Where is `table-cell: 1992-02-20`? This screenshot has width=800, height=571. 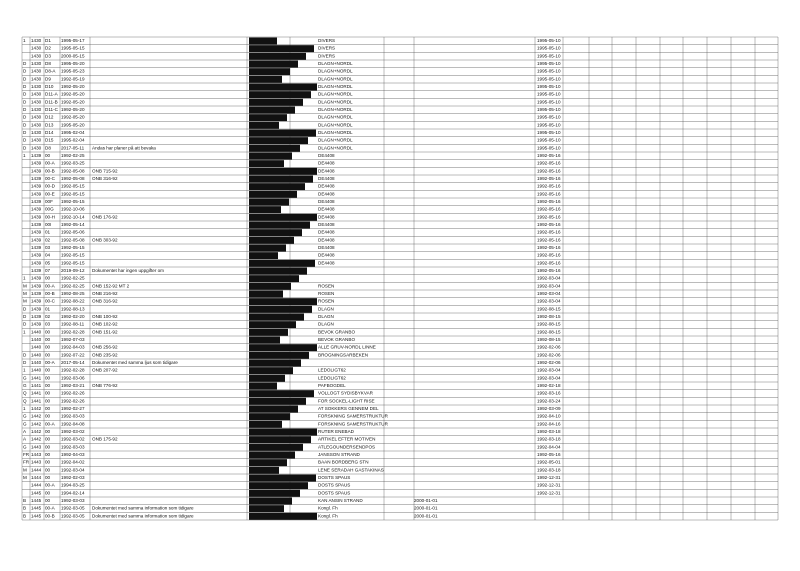 table-cell: 1992-02-20 is located at coordinates (73, 316).